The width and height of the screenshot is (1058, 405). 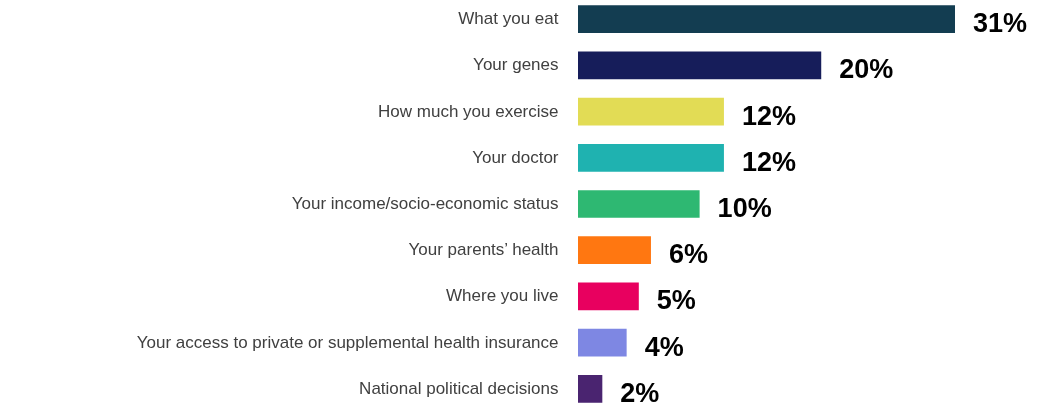 I want to click on data-label: 2%, so click(x=640, y=391).